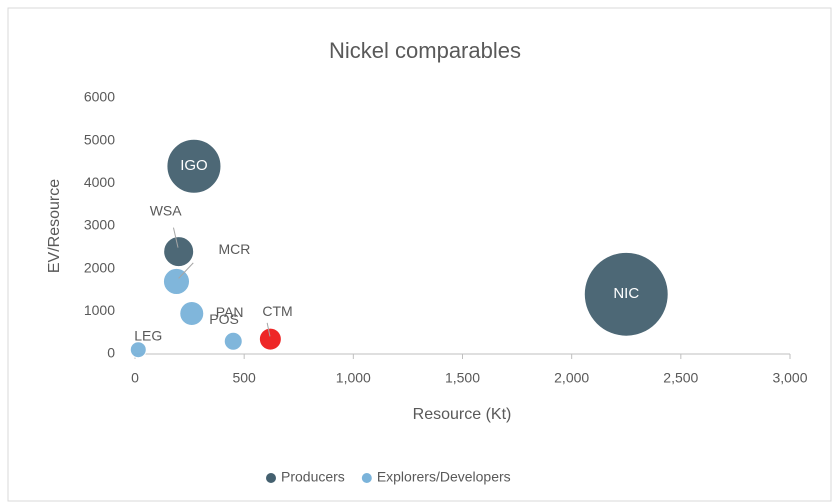 The image size is (832, 502). I want to click on data-label: NIC, so click(626, 293).